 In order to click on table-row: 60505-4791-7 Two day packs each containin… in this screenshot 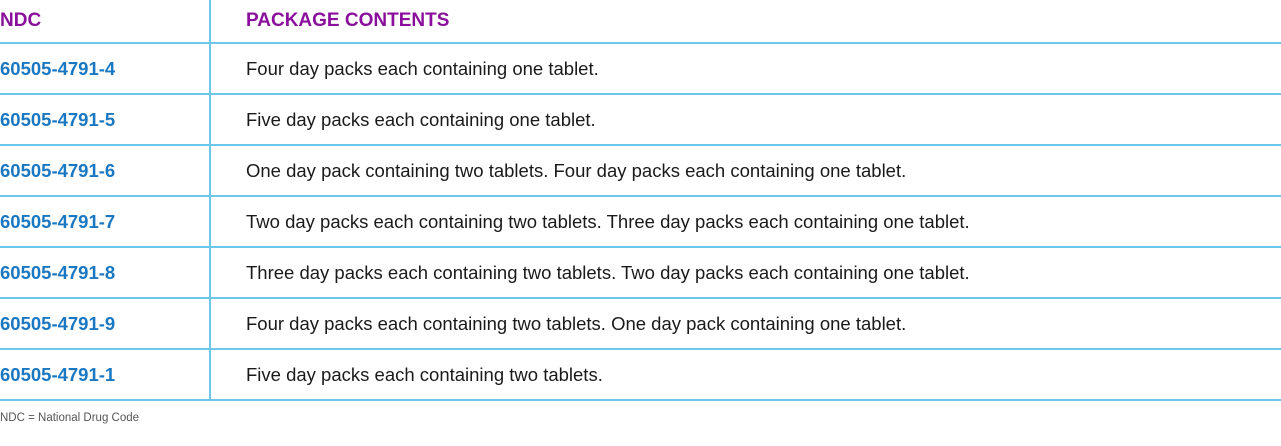, I will do `click(640, 222)`.